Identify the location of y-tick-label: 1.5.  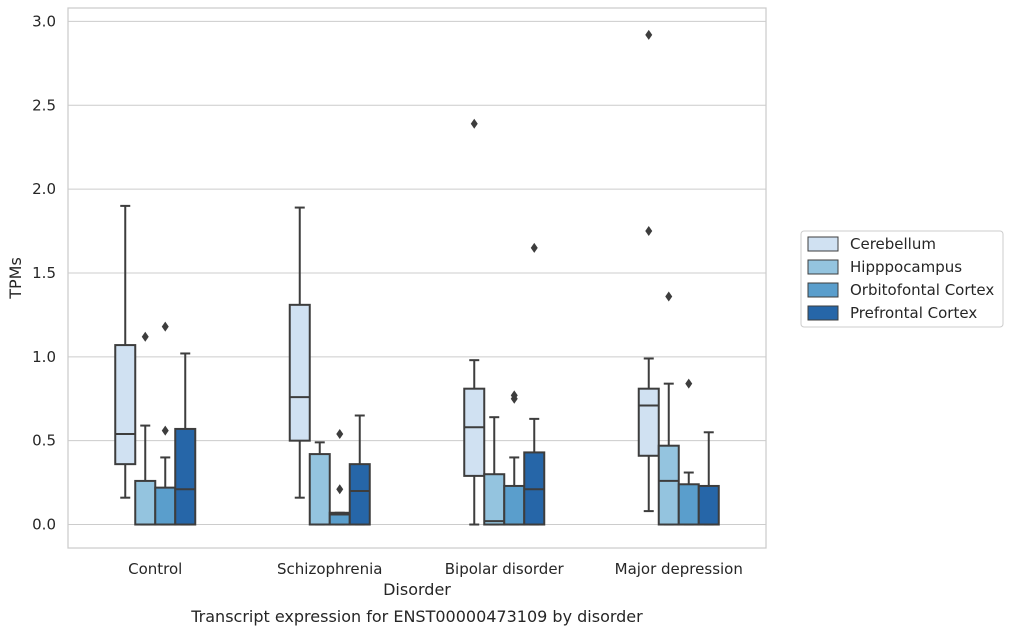
(44, 273).